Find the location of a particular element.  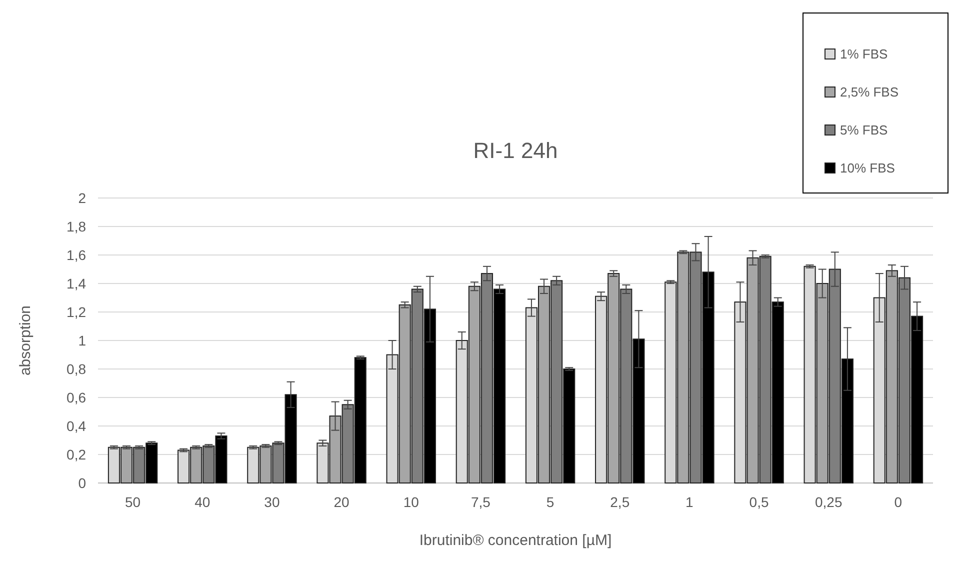

legend-label: 10% FBS is located at coordinates (868, 168).